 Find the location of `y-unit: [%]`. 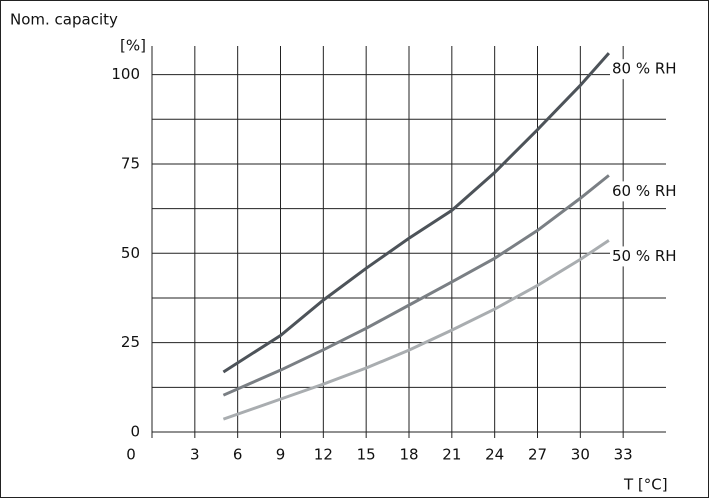

y-unit: [%] is located at coordinates (133, 46).